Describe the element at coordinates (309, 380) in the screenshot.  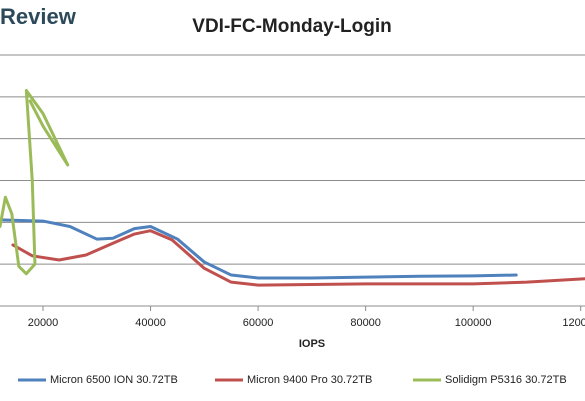
I see `legend-label: Micron 9400 Pro 30.72TB` at that location.